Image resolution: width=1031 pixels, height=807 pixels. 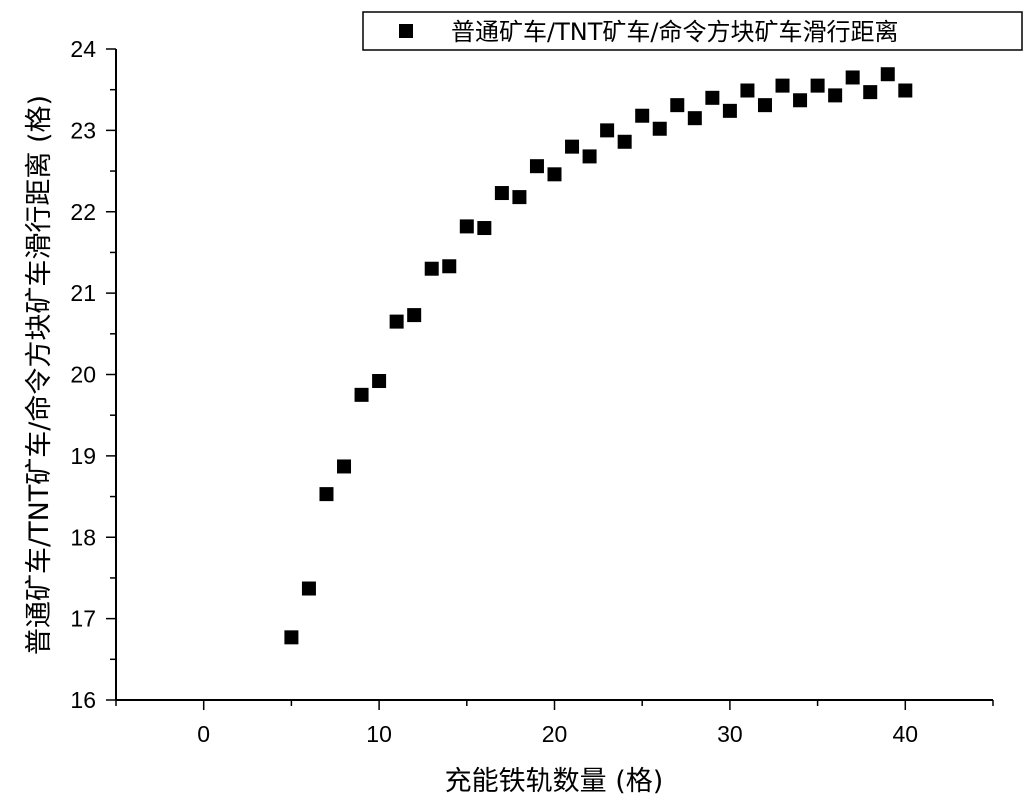 I want to click on legend-marker, so click(x=406, y=31).